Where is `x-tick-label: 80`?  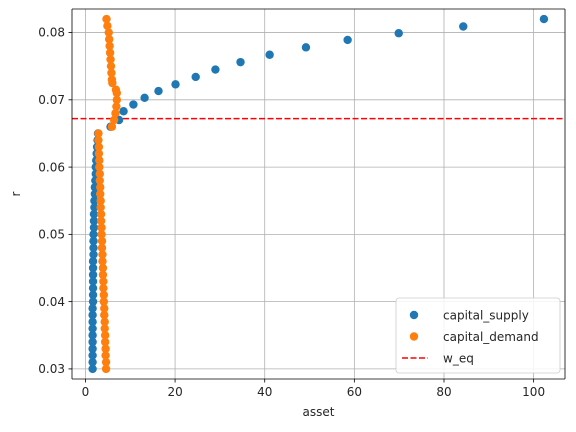
x-tick-label: 80 is located at coordinates (443, 392).